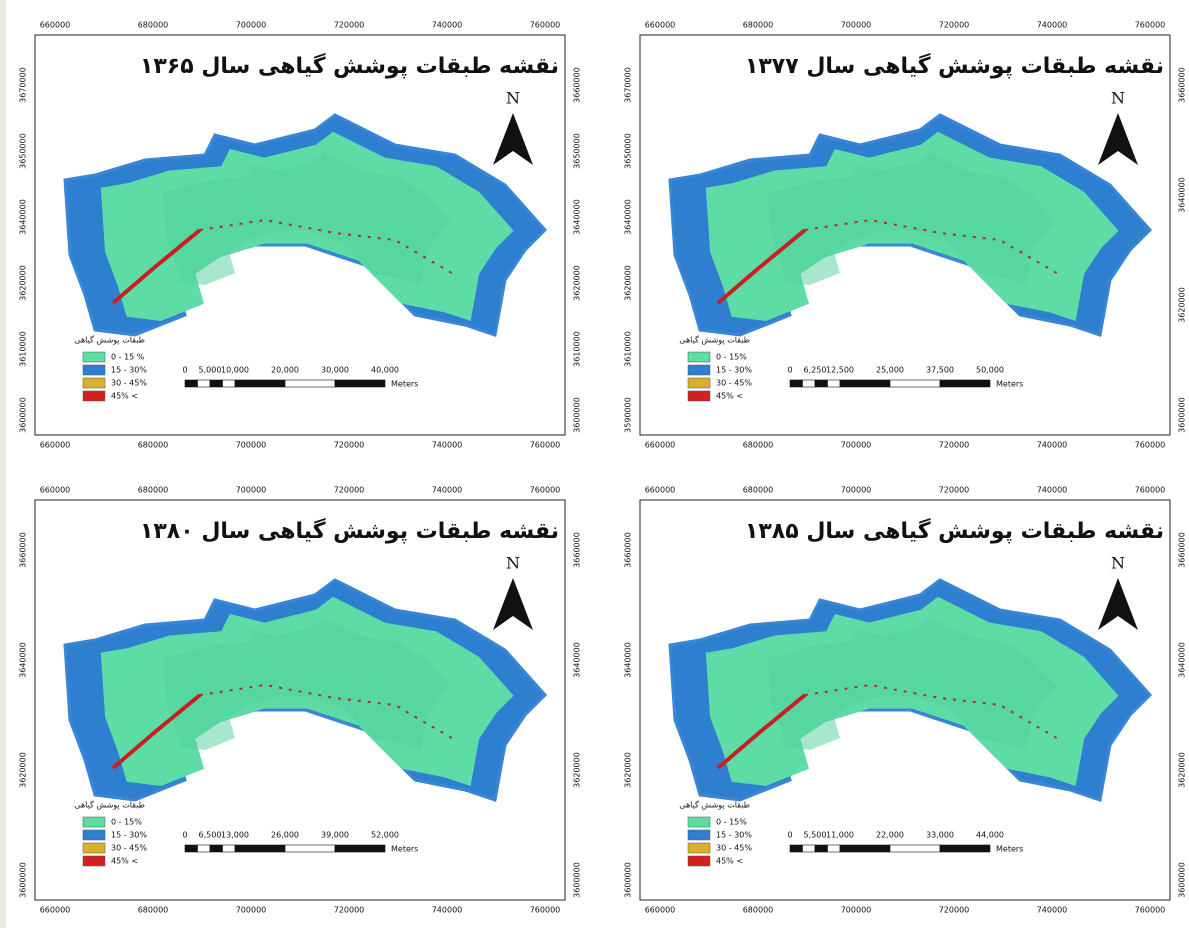 The width and height of the screenshot is (1189, 928). What do you see at coordinates (990, 835) in the screenshot?
I see `scale-label: 44,000` at bounding box center [990, 835].